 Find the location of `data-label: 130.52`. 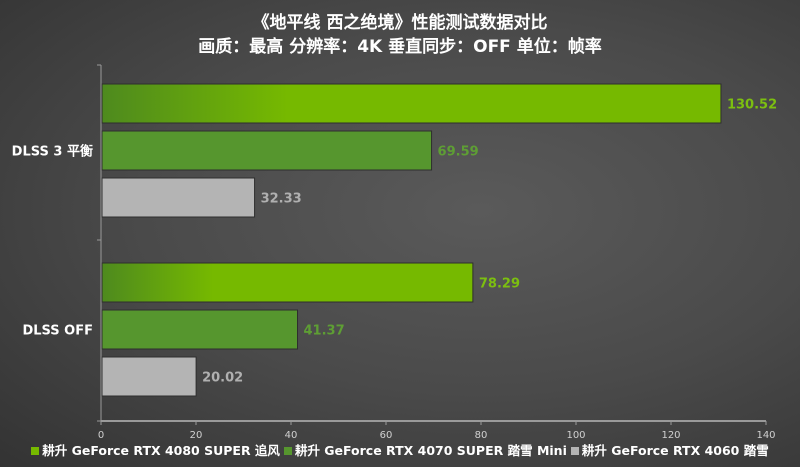

data-label: 130.52 is located at coordinates (752, 105).